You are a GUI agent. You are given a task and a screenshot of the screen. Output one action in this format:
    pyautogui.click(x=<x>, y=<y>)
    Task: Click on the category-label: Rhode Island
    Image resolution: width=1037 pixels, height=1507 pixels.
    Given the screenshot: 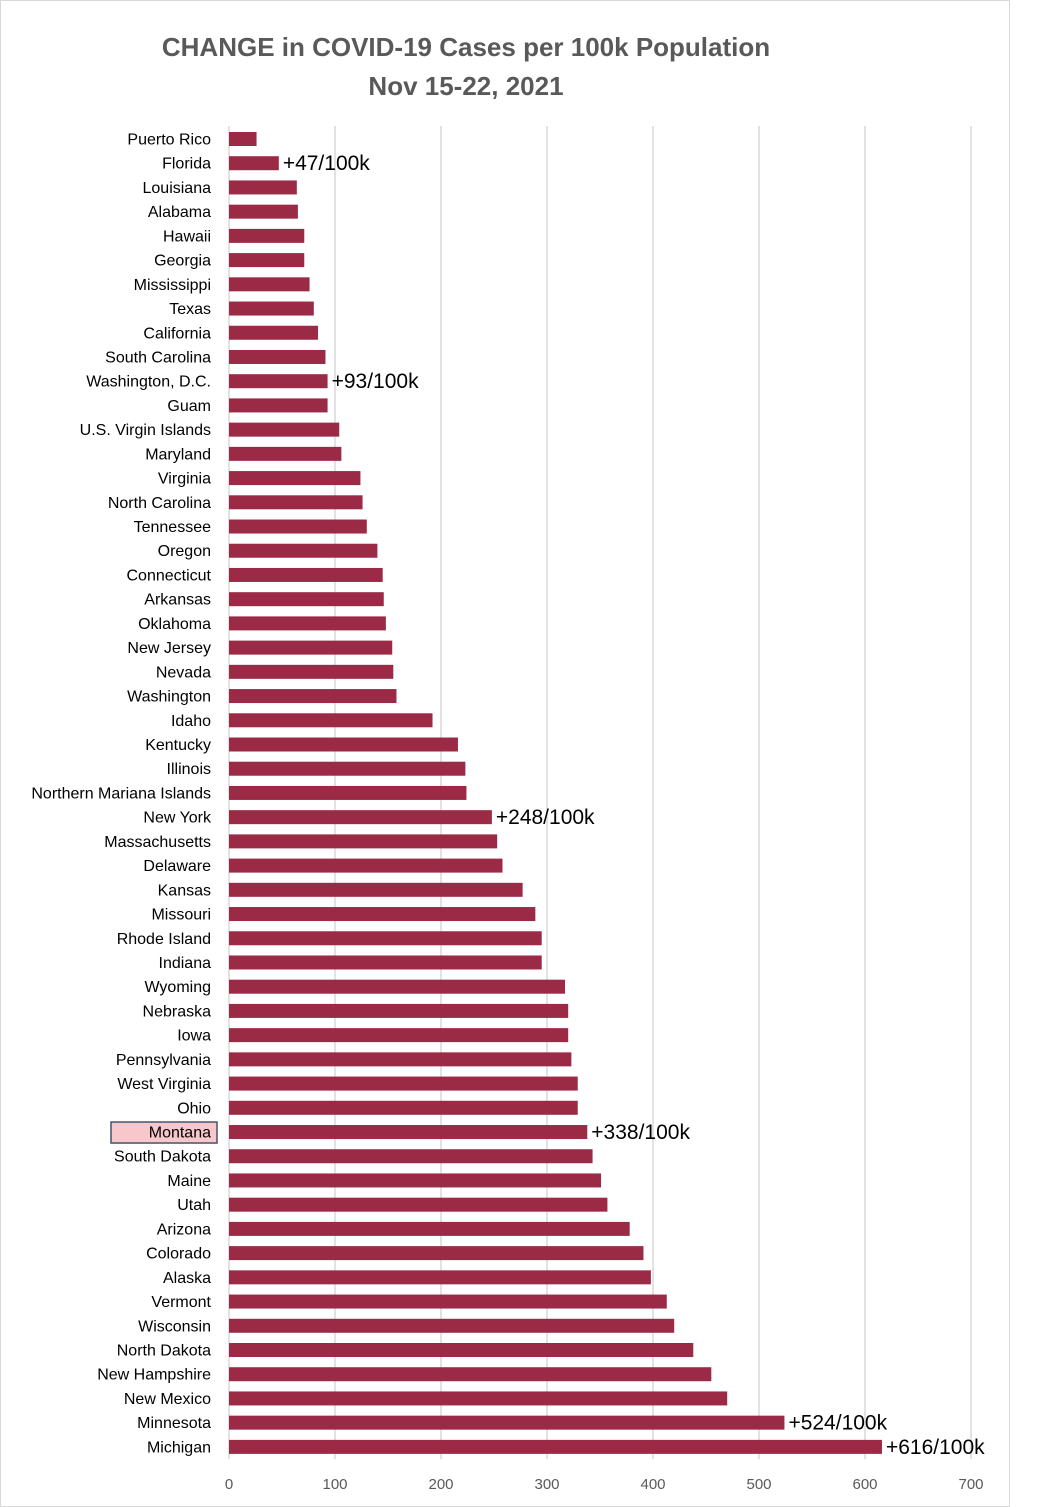 What is the action you would take?
    pyautogui.click(x=164, y=939)
    